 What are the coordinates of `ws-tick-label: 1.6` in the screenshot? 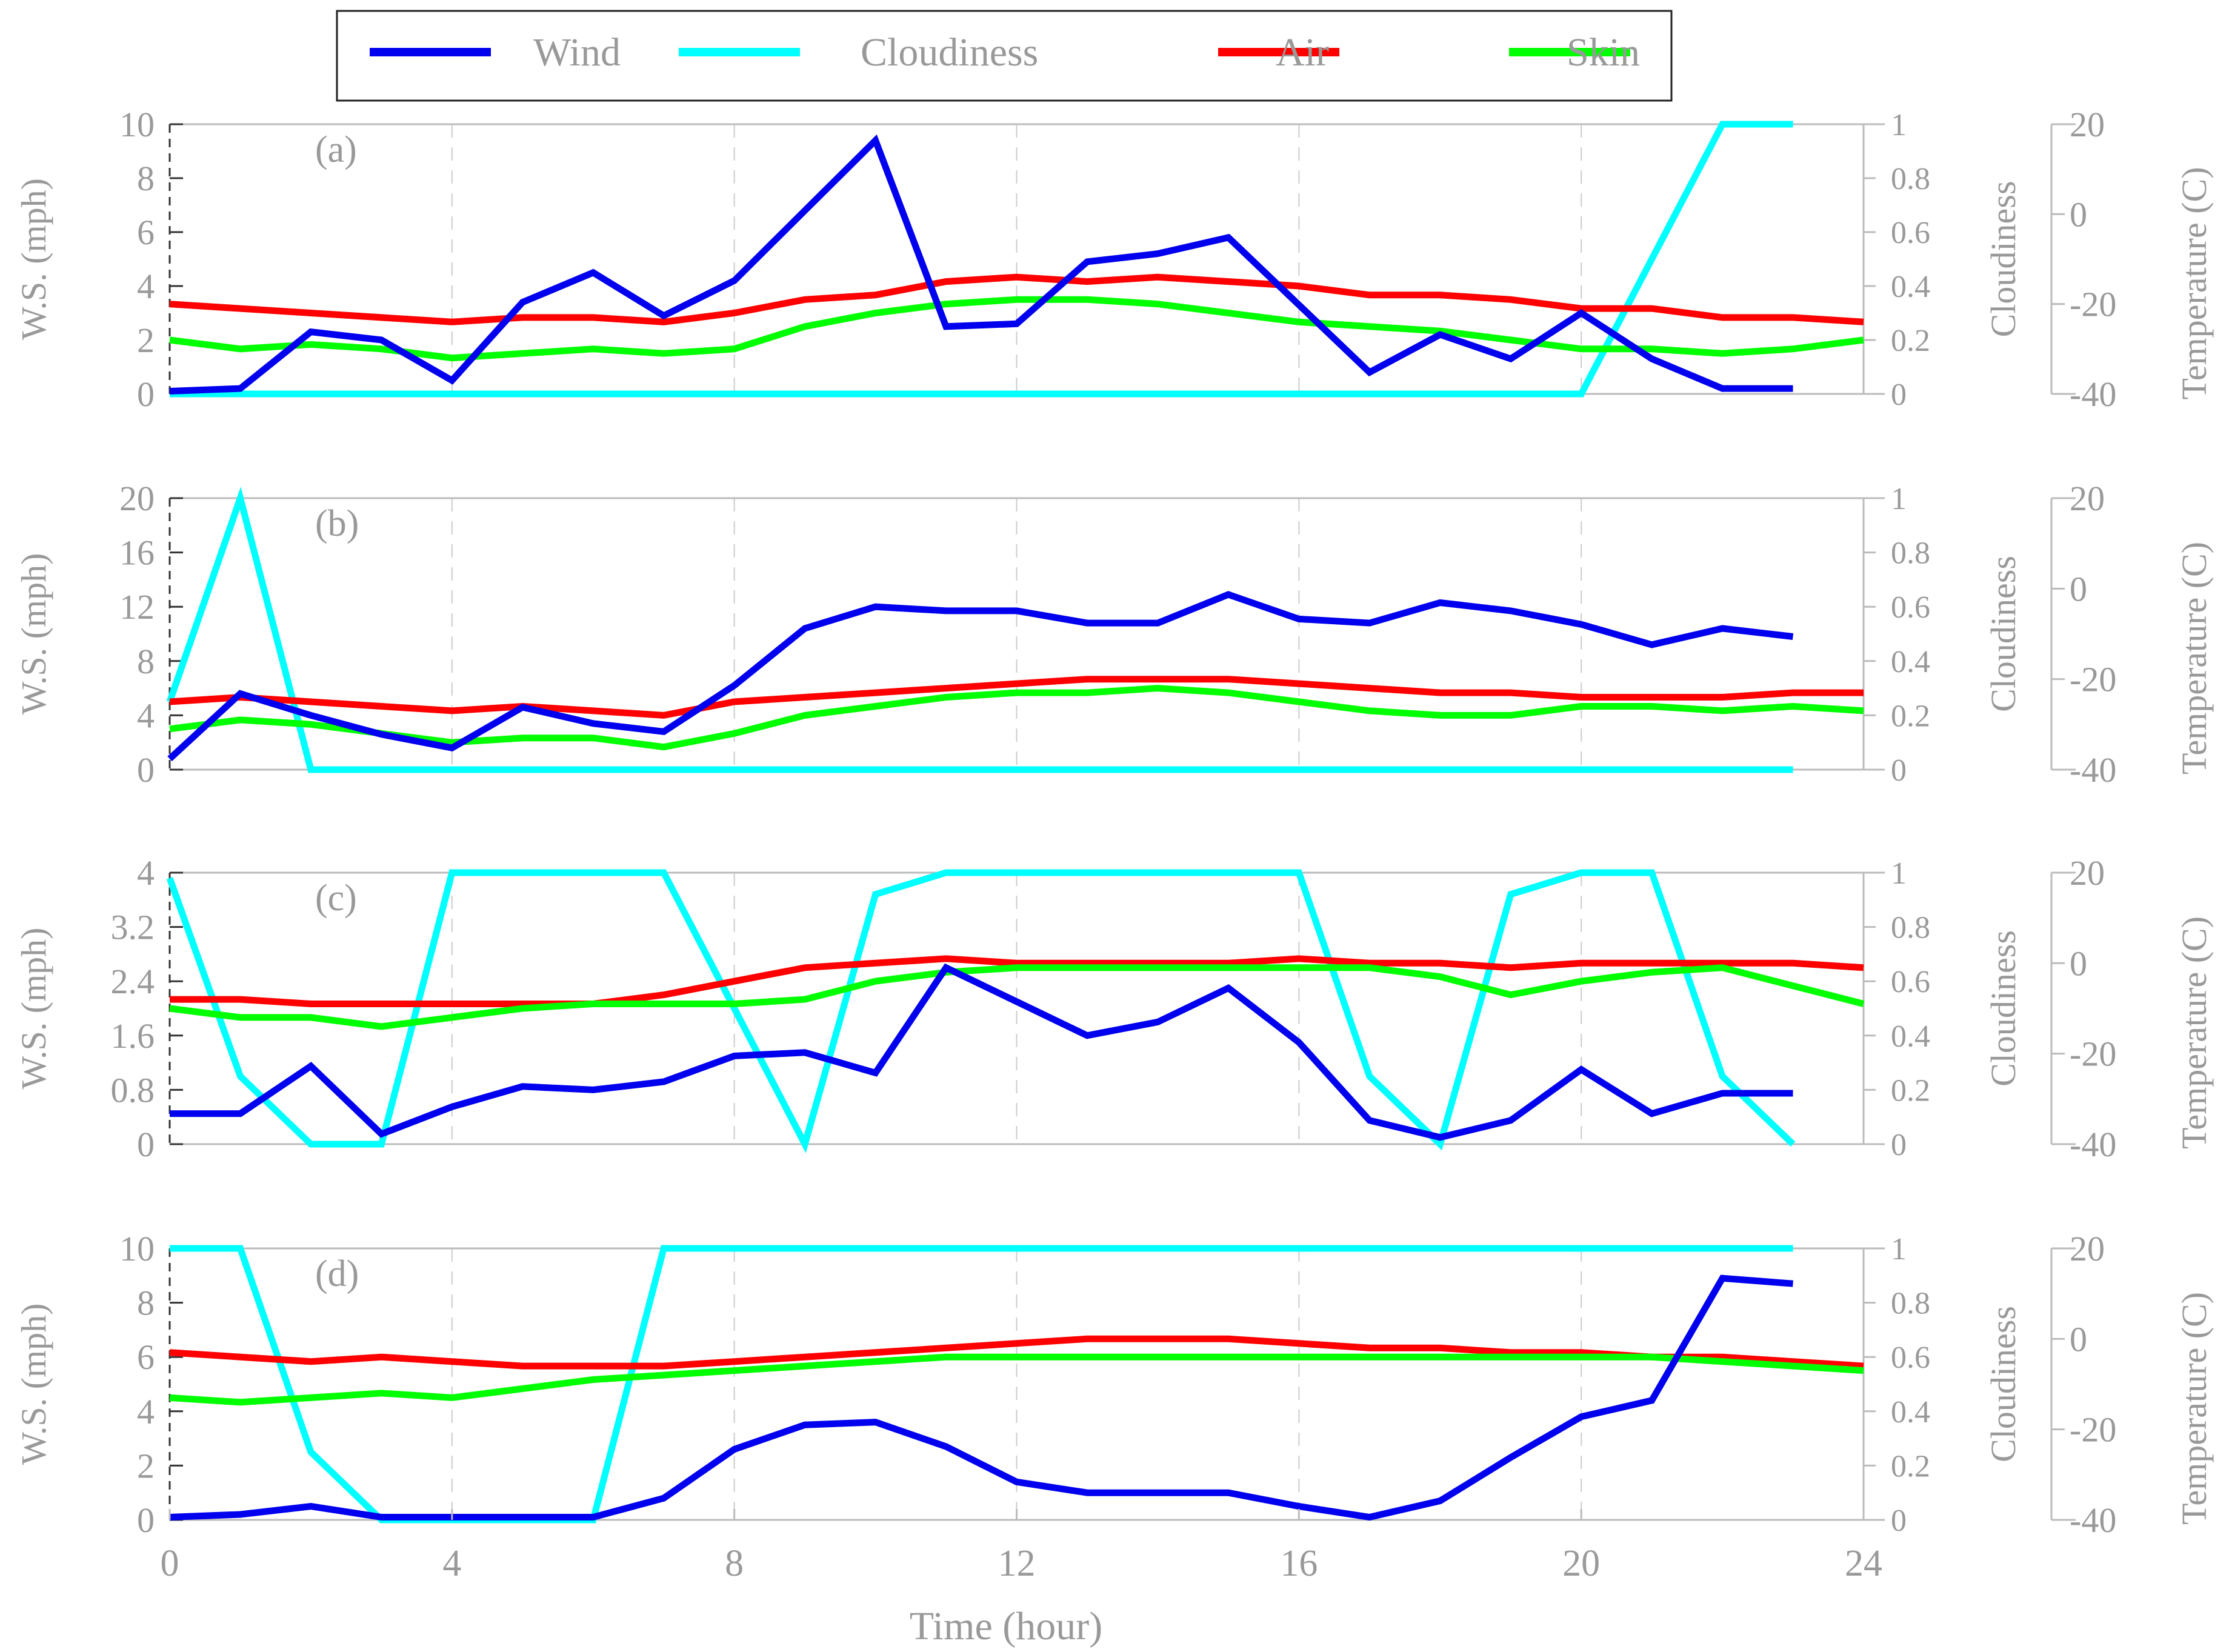 It's located at (133, 1036).